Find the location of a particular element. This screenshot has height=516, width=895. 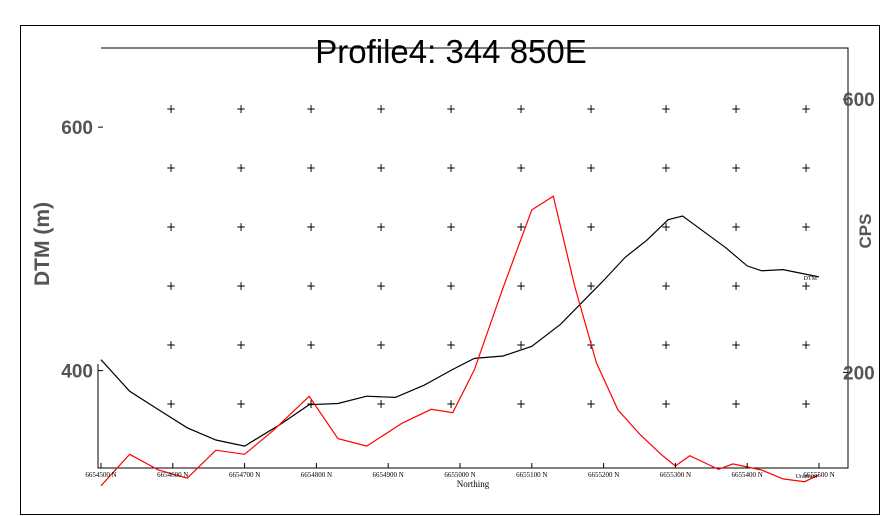

x-tick-label: 6654600 N is located at coordinates (172, 475).